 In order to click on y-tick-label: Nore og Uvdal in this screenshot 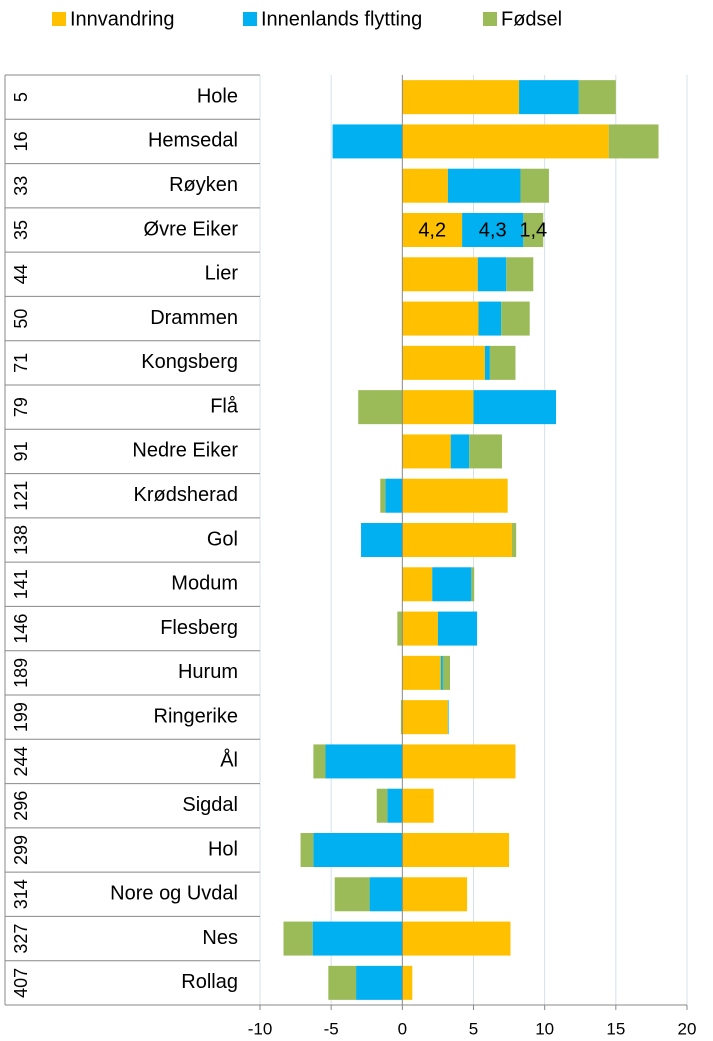, I will do `click(174, 894)`.